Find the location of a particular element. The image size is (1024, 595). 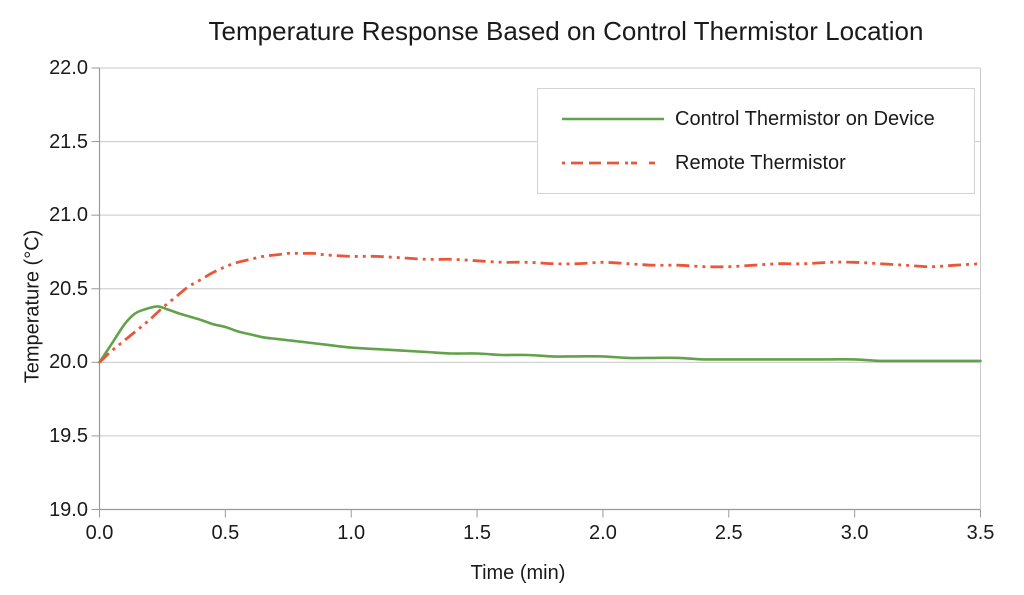

x-tick-label: 1.5 is located at coordinates (477, 532).